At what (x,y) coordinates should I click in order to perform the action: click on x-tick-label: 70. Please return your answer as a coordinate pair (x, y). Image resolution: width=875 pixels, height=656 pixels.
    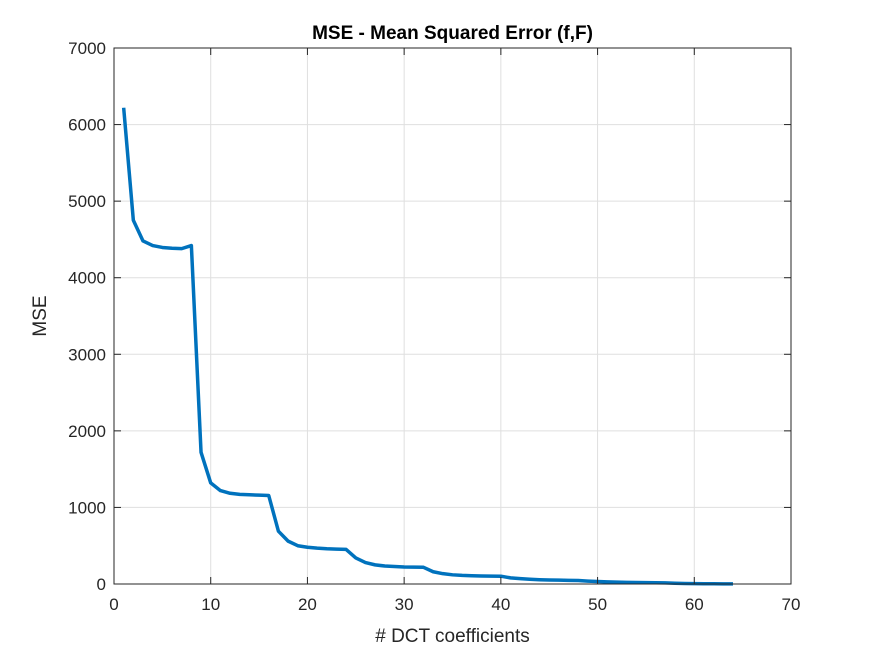
    Looking at the image, I should click on (791, 604).